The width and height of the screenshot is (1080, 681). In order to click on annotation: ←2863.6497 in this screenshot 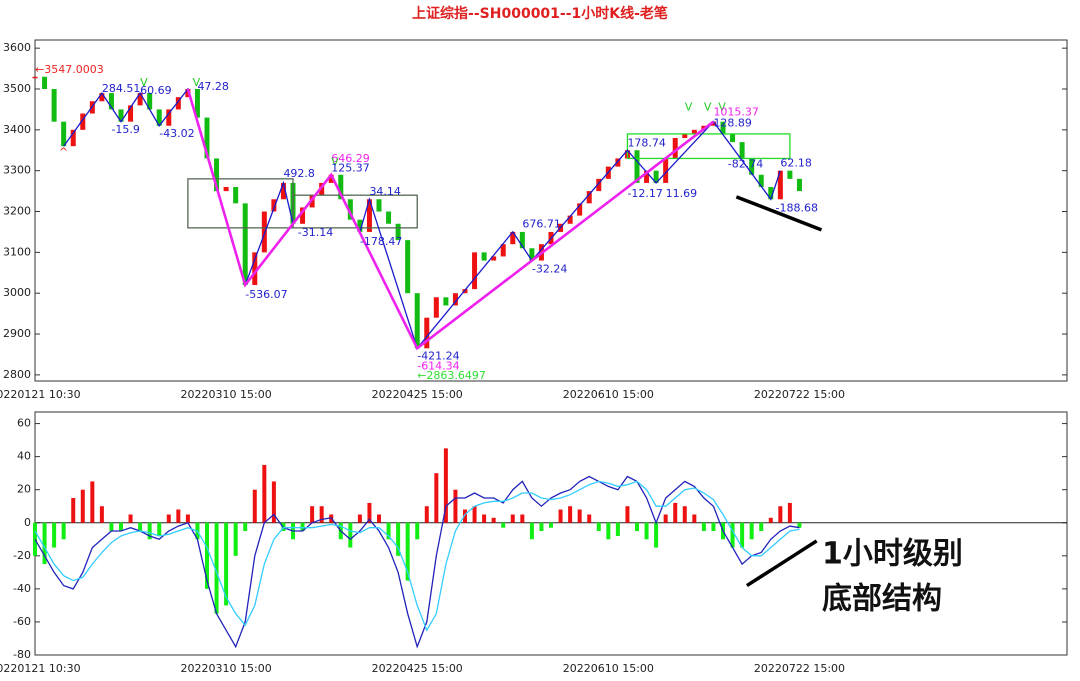, I will do `click(451, 375)`.